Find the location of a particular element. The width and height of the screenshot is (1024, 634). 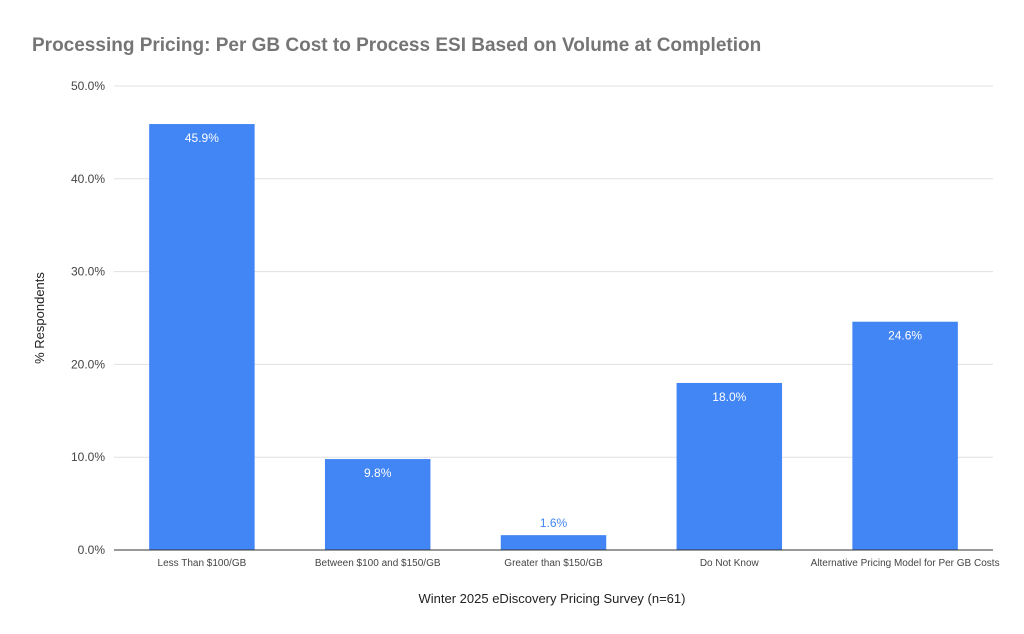

x-category-label: Do Not Know is located at coordinates (730, 563).